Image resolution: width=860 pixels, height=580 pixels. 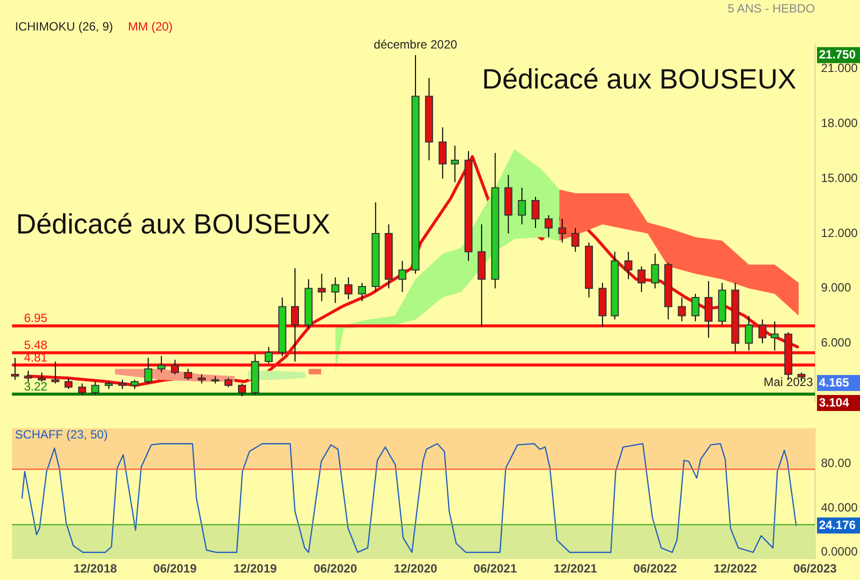 What do you see at coordinates (36, 345) in the screenshot?
I see `ref-line-label: 5.48` at bounding box center [36, 345].